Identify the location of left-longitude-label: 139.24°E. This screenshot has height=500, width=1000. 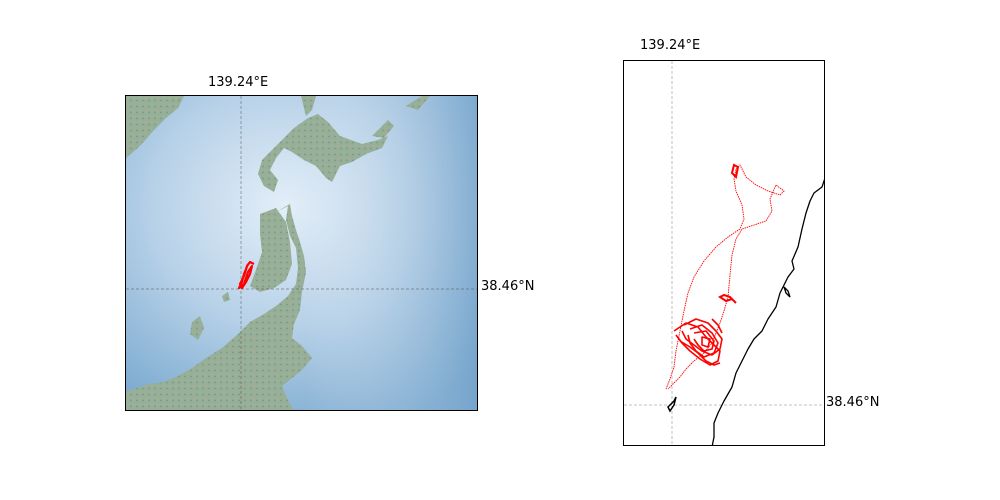
(238, 82).